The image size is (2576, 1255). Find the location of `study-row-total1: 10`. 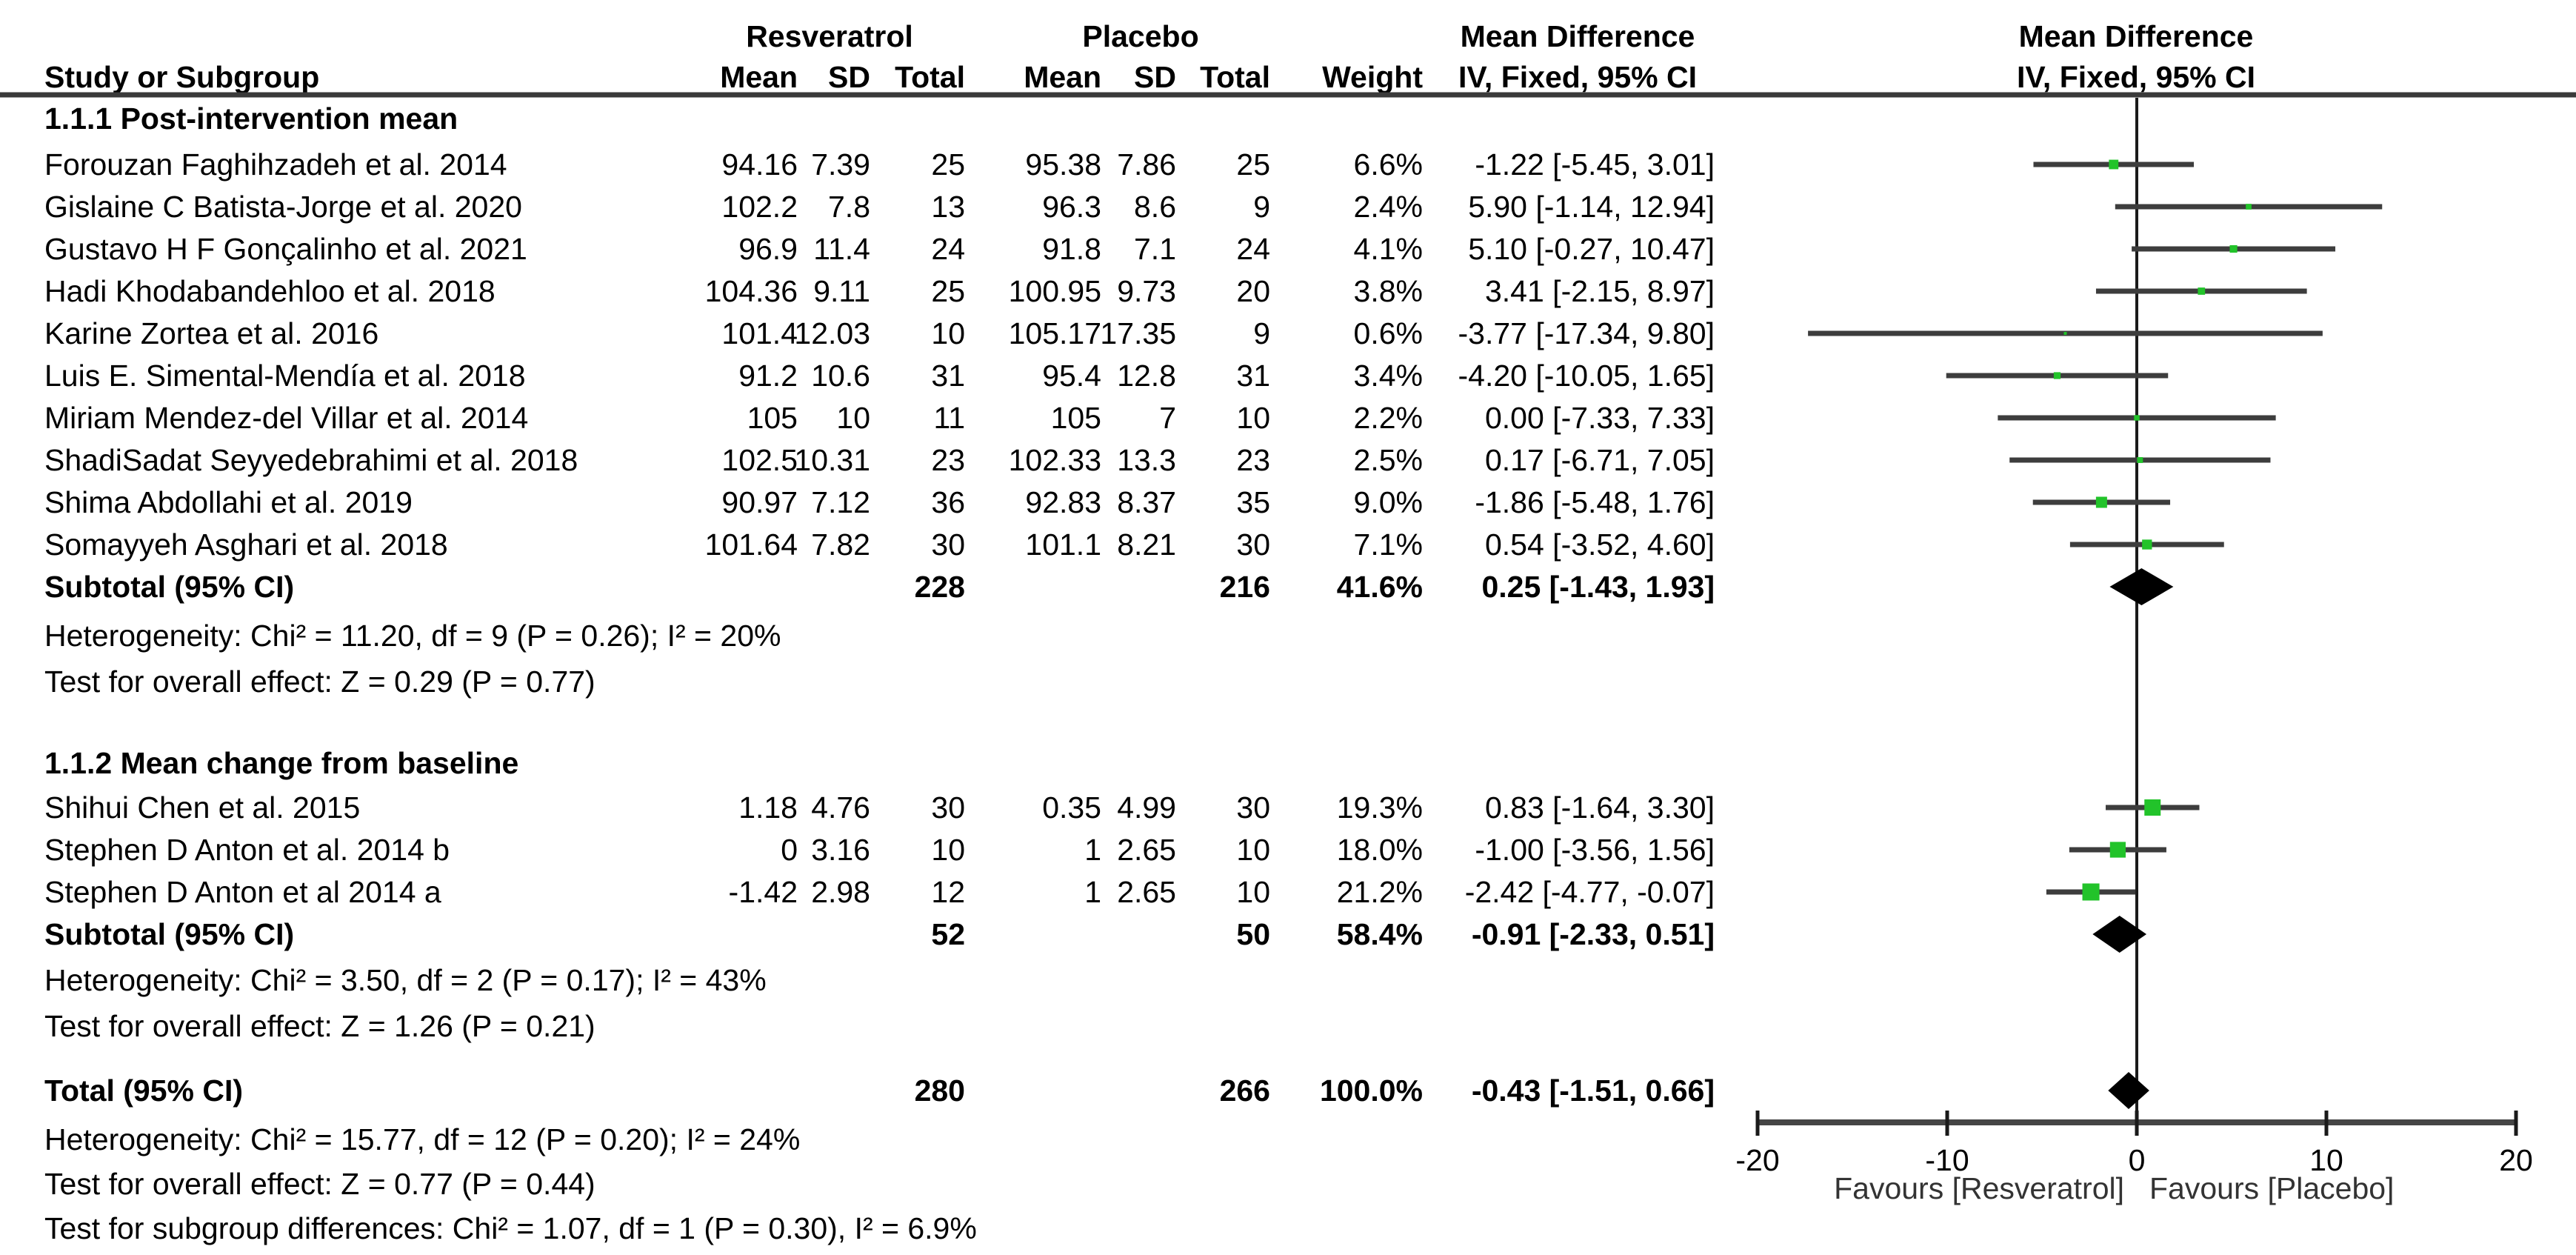

study-row-total1: 10 is located at coordinates (948, 333).